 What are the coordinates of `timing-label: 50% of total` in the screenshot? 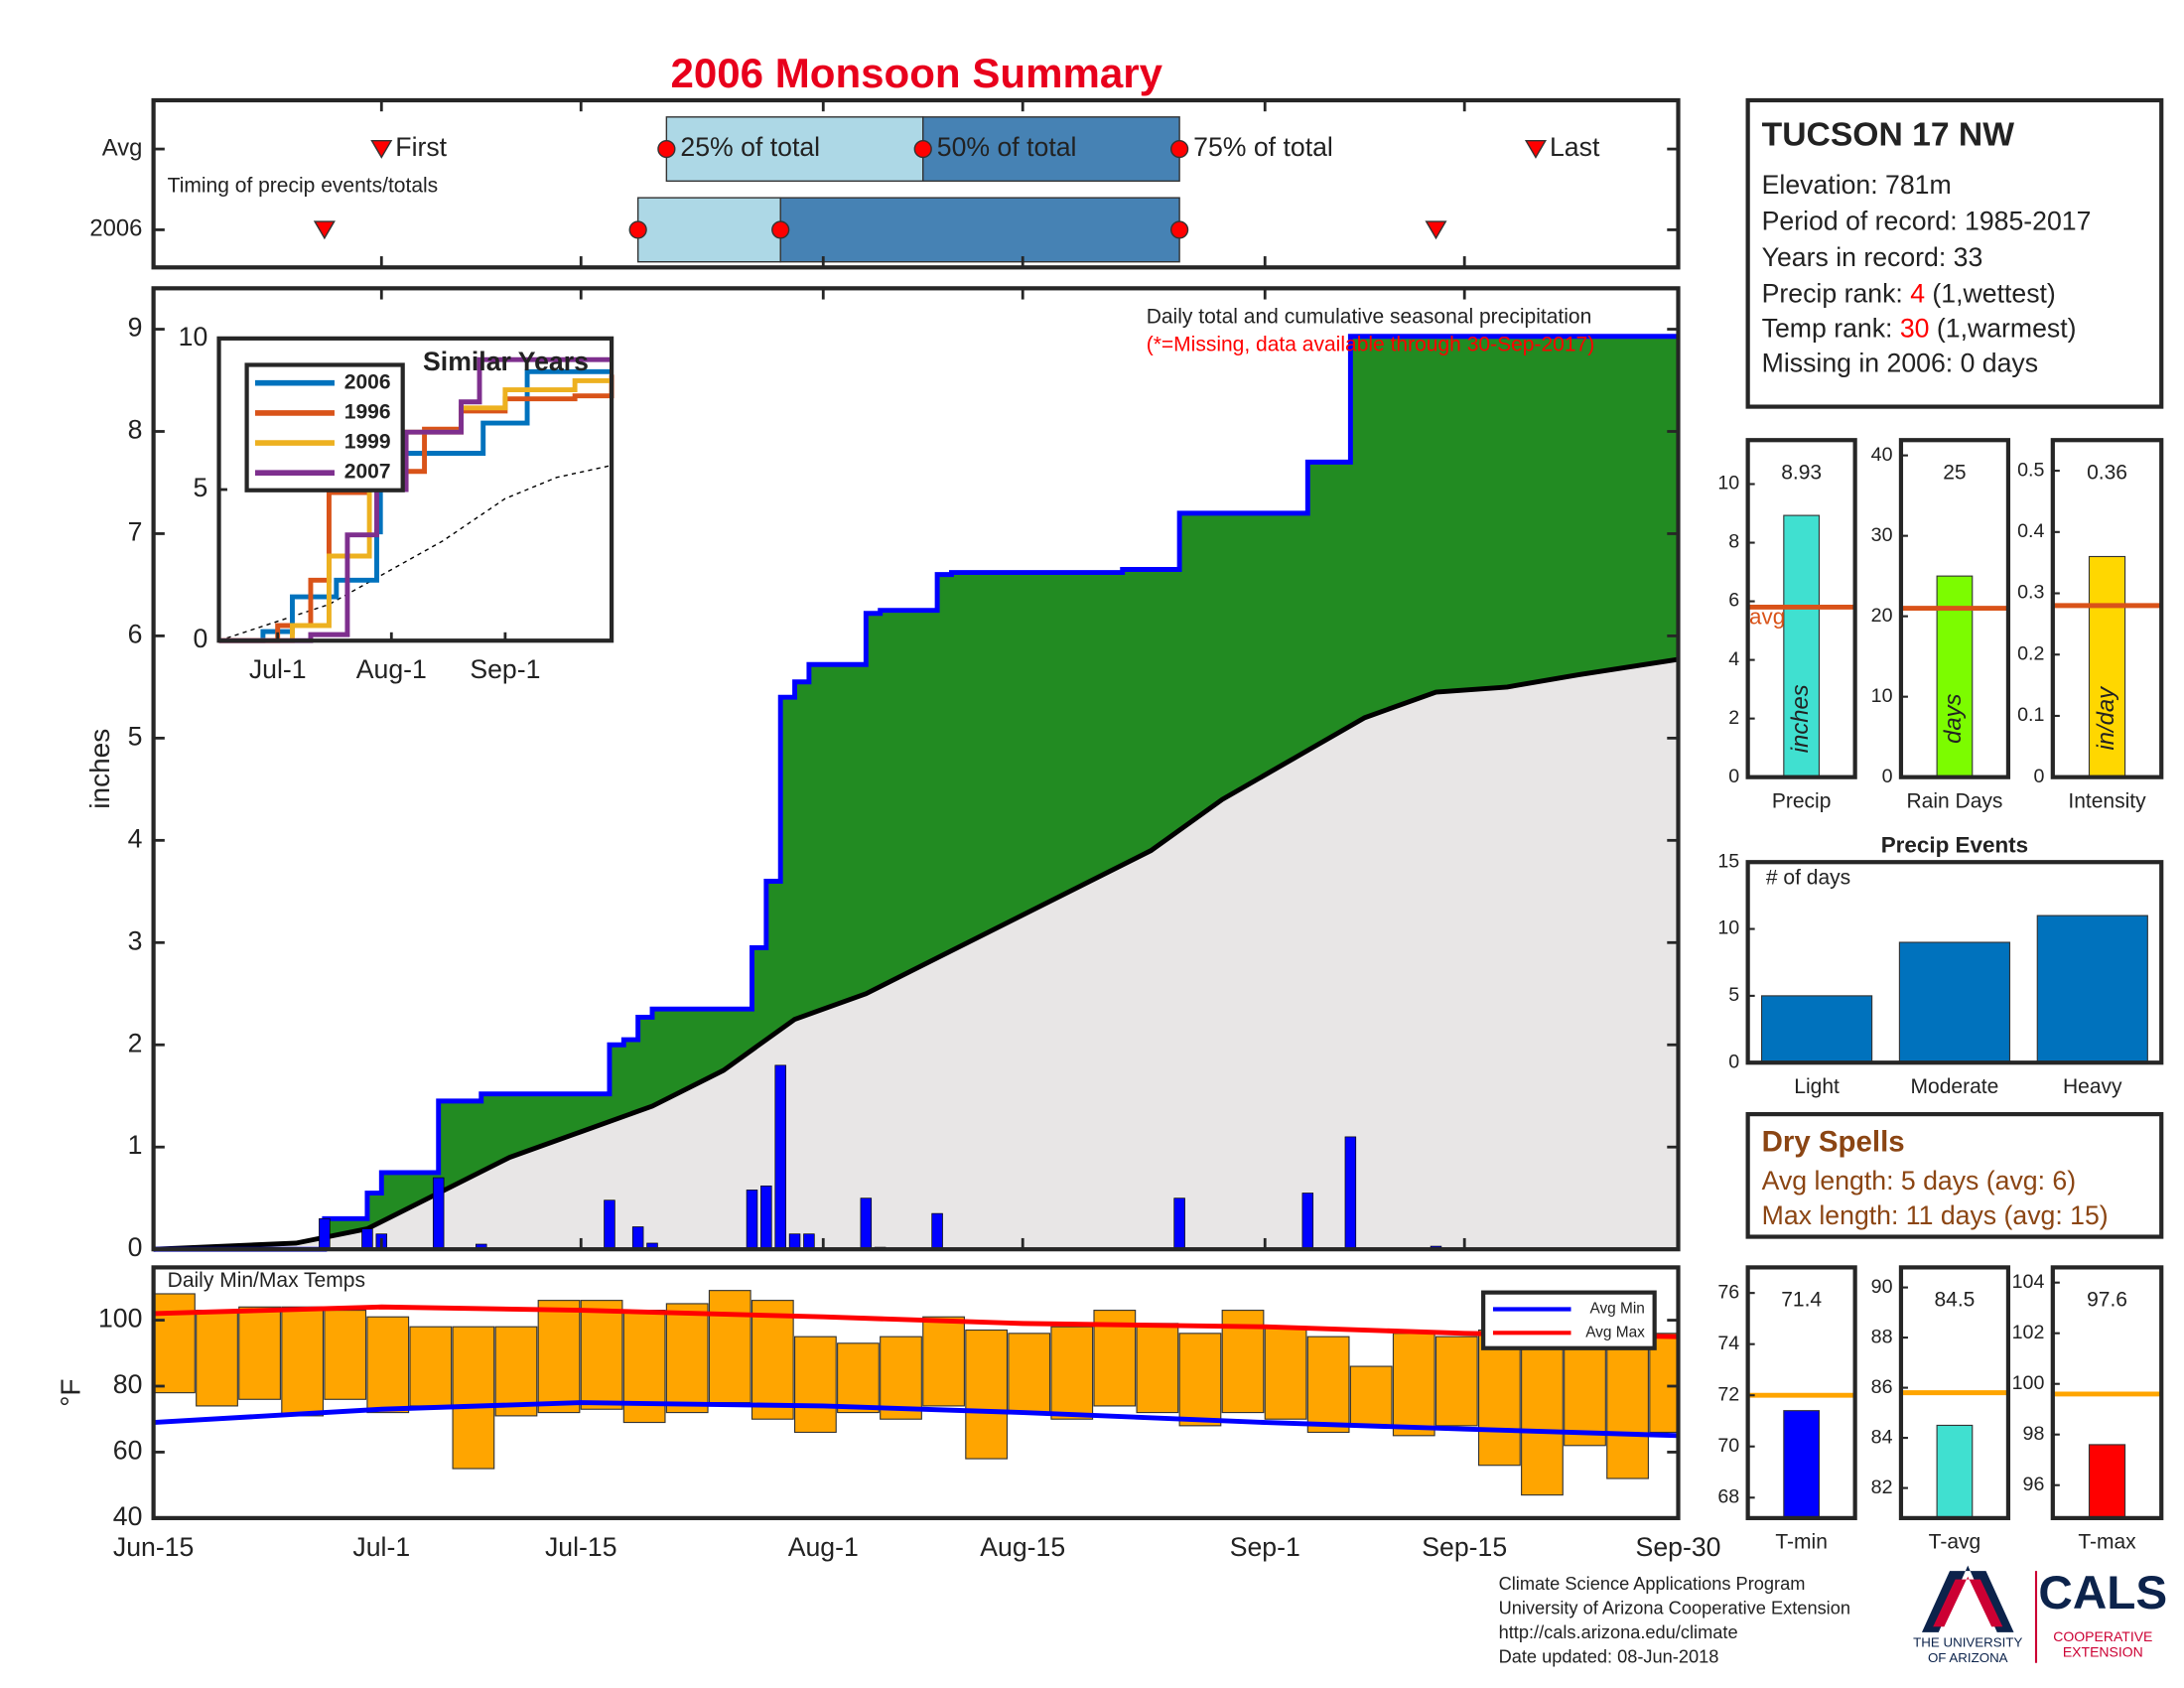 It's located at (1007, 147).